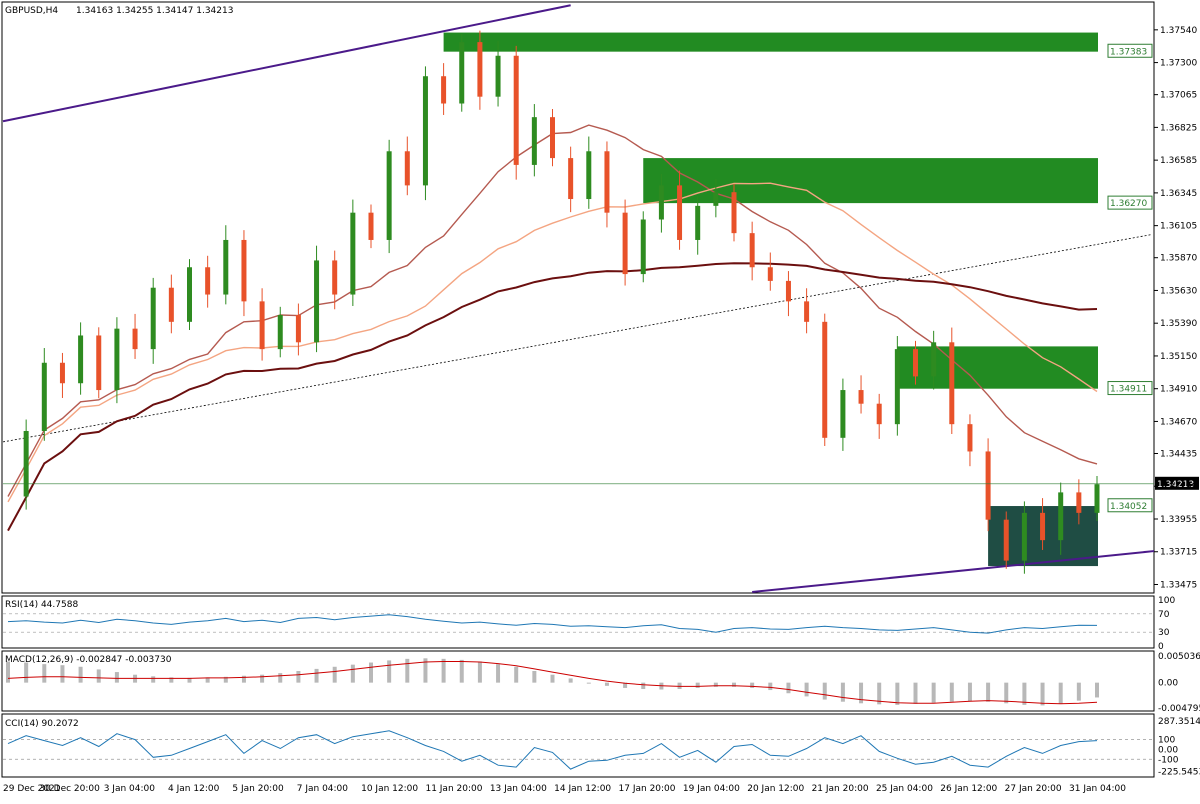  What do you see at coordinates (1178, 390) in the screenshot?
I see `price-y-tick-label: 1.34910` at bounding box center [1178, 390].